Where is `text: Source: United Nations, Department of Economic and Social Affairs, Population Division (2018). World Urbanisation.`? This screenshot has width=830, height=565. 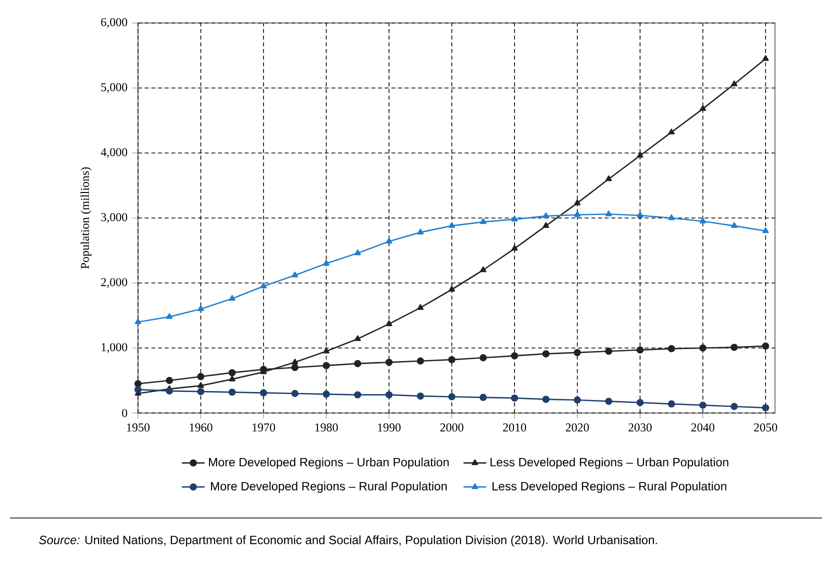 text: Source: United Nations, Department of Economic and Social Affairs, Population Division (2018). World Urbanisation. is located at coordinates (348, 541).